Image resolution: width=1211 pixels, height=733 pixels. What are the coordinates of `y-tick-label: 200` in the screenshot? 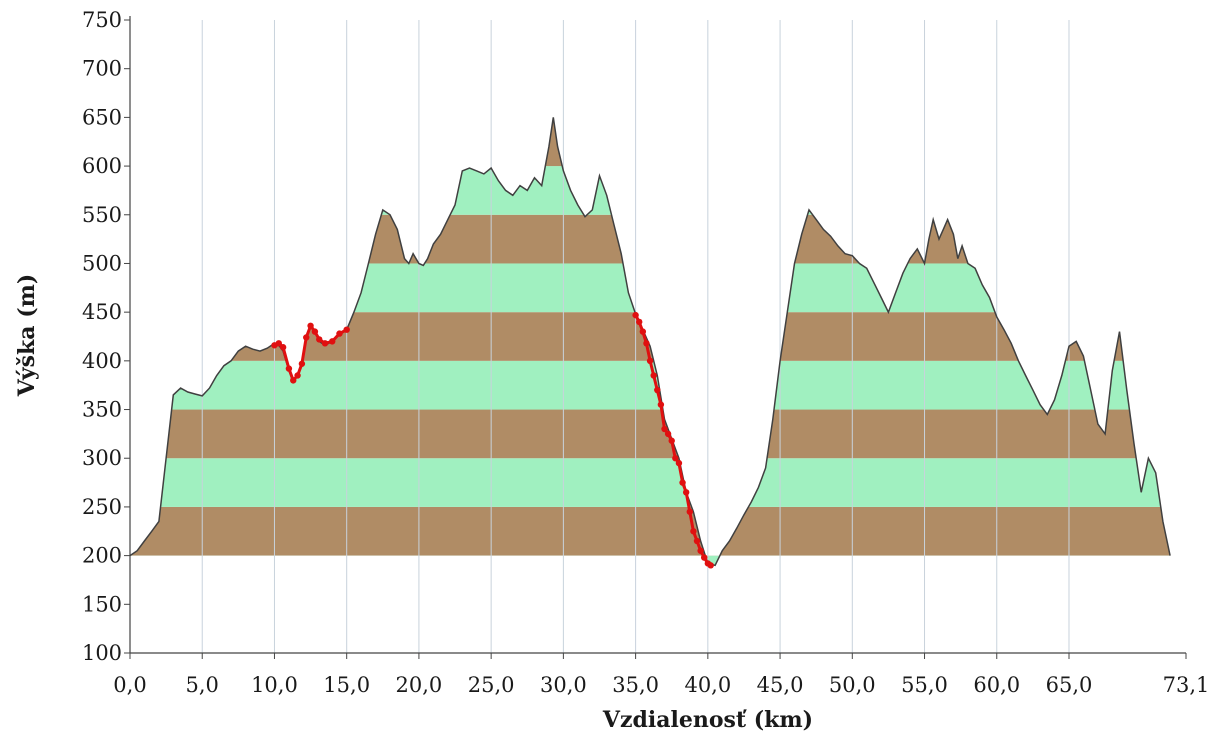 It's located at (102, 556).